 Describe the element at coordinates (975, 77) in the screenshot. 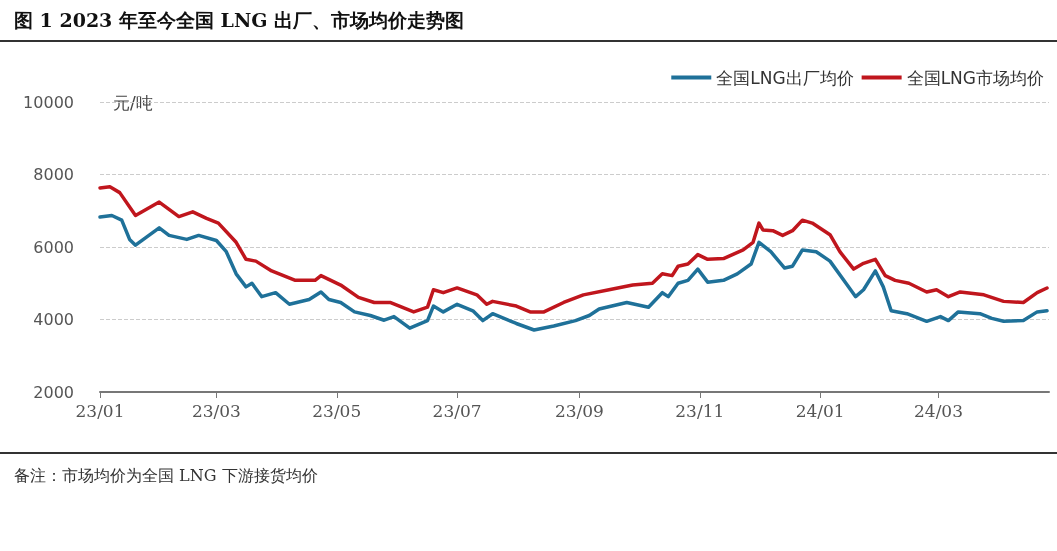

I see `legend-label: 全国LNG市场均价` at that location.